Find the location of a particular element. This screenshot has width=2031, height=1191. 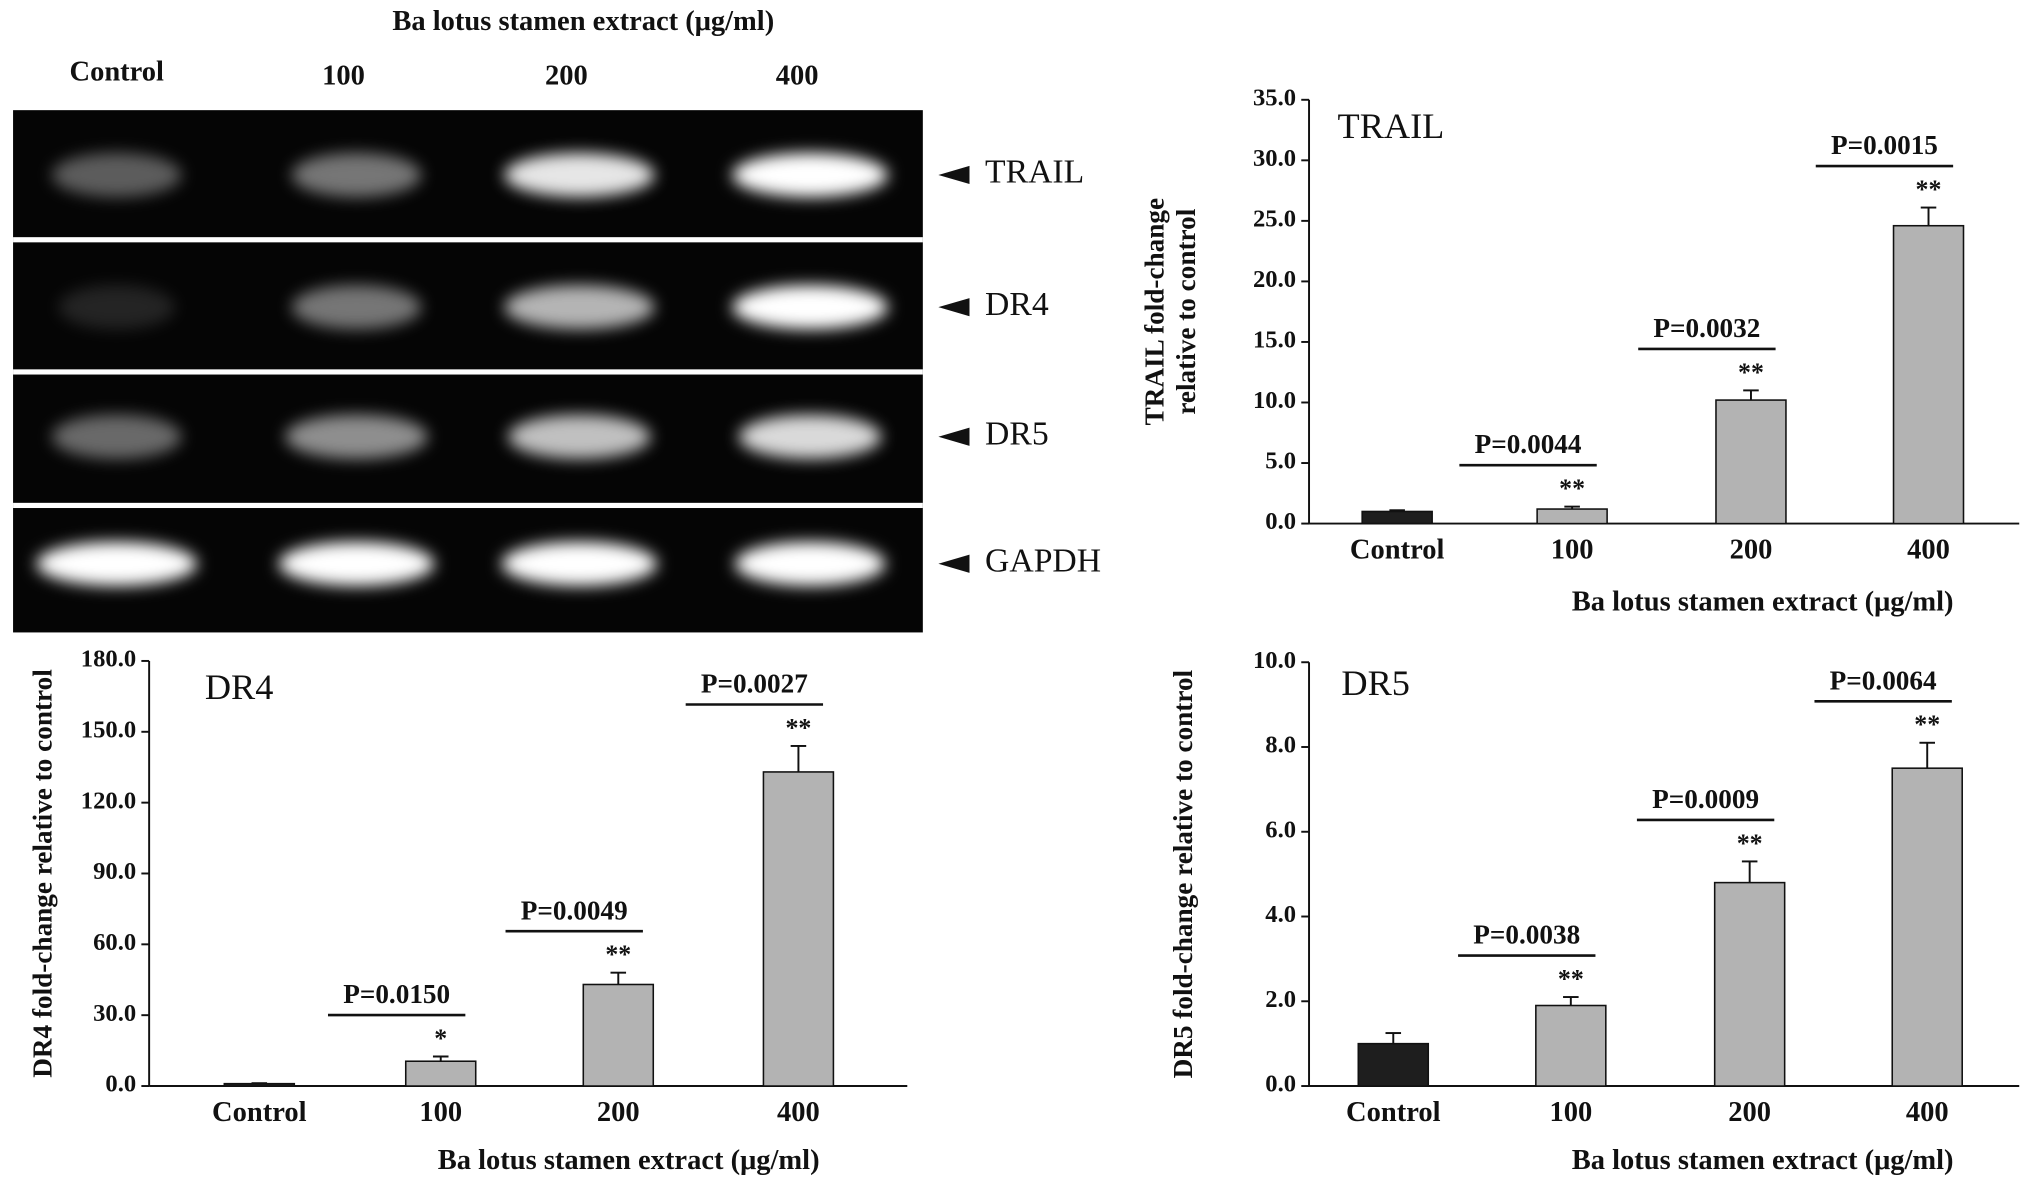

y-tick-label: 8.0 is located at coordinates (1280, 745).